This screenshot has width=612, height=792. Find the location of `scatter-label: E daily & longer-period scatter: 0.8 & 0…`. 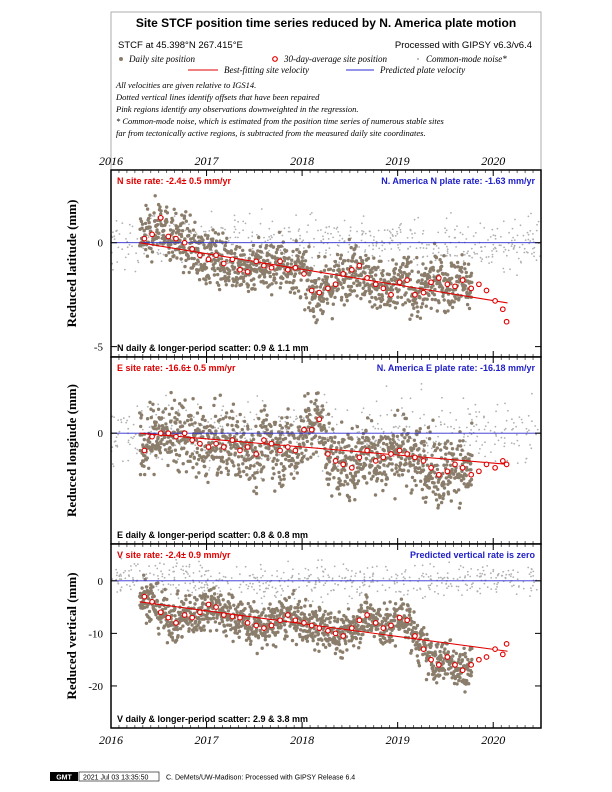

scatter-label: E daily & longer-period scatter: 0.8 & 0… is located at coordinates (212, 535).